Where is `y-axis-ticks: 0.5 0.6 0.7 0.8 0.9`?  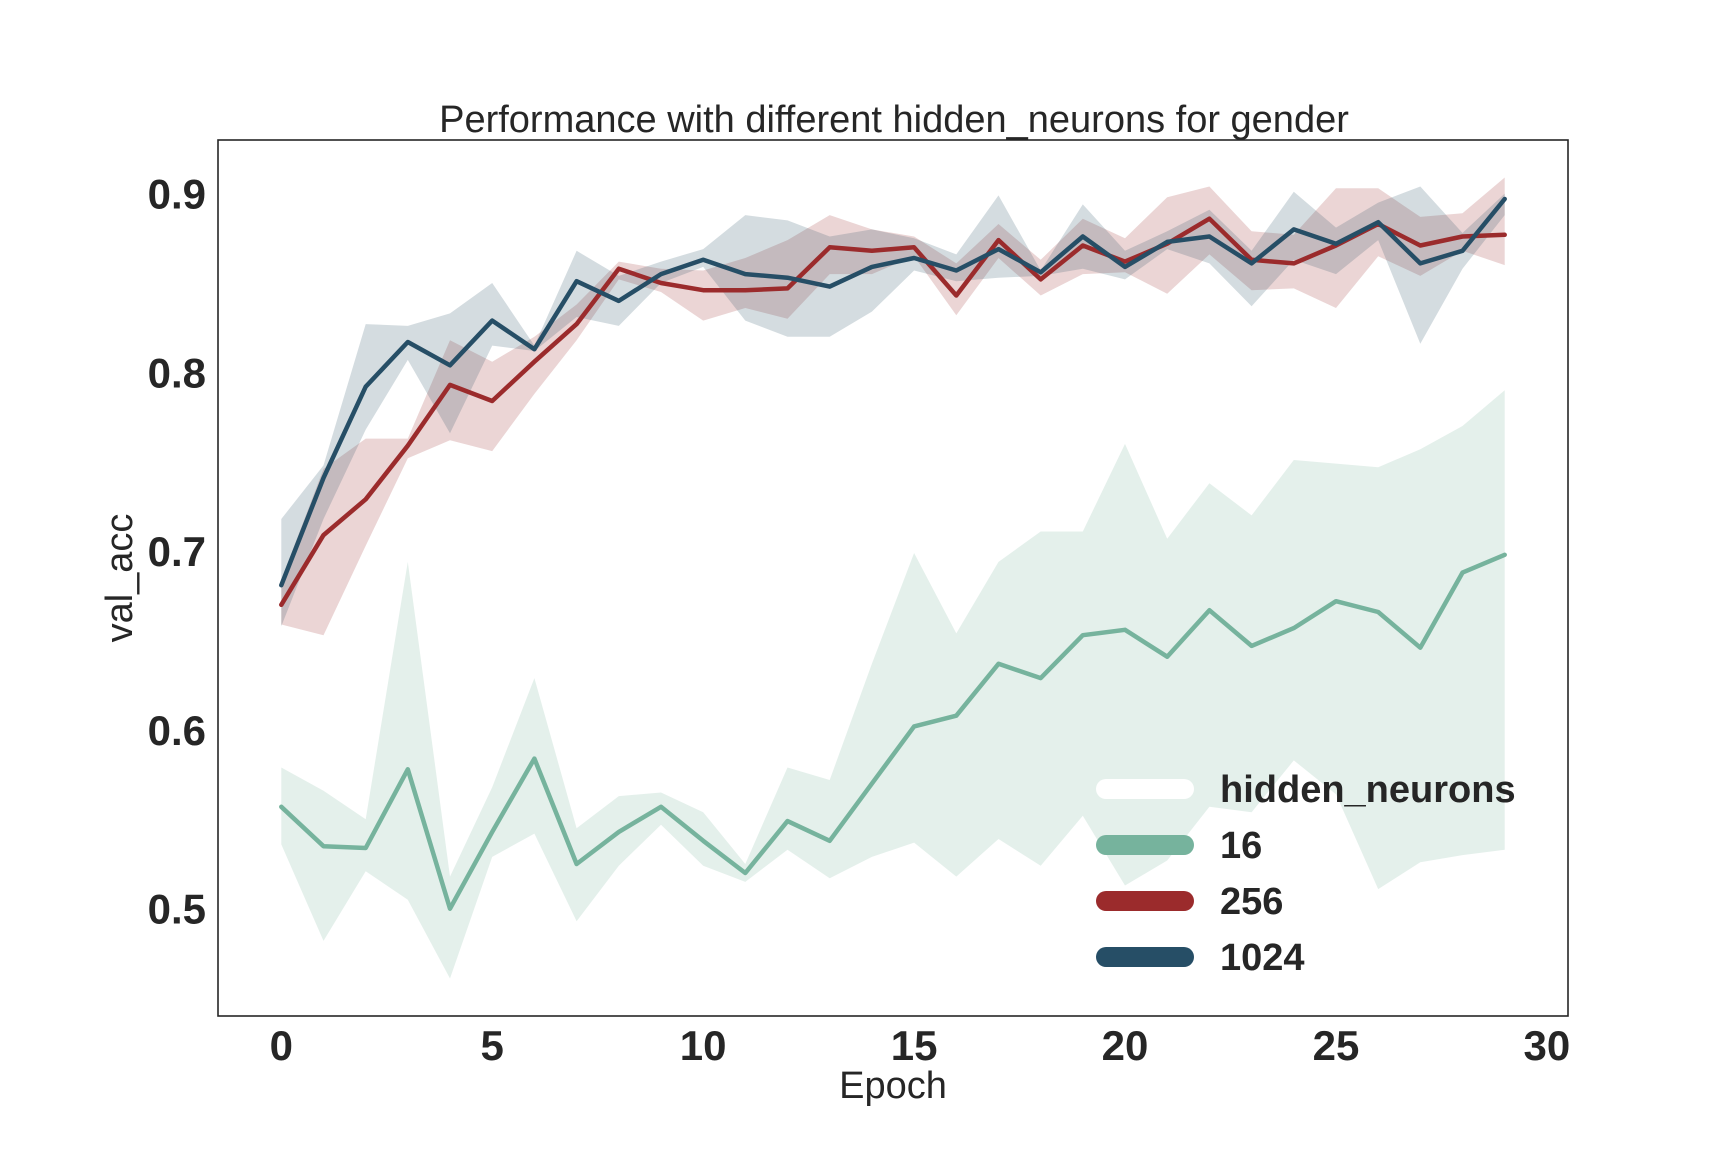 y-axis-ticks: 0.5 0.6 0.7 0.8 0.9 is located at coordinates (177, 552).